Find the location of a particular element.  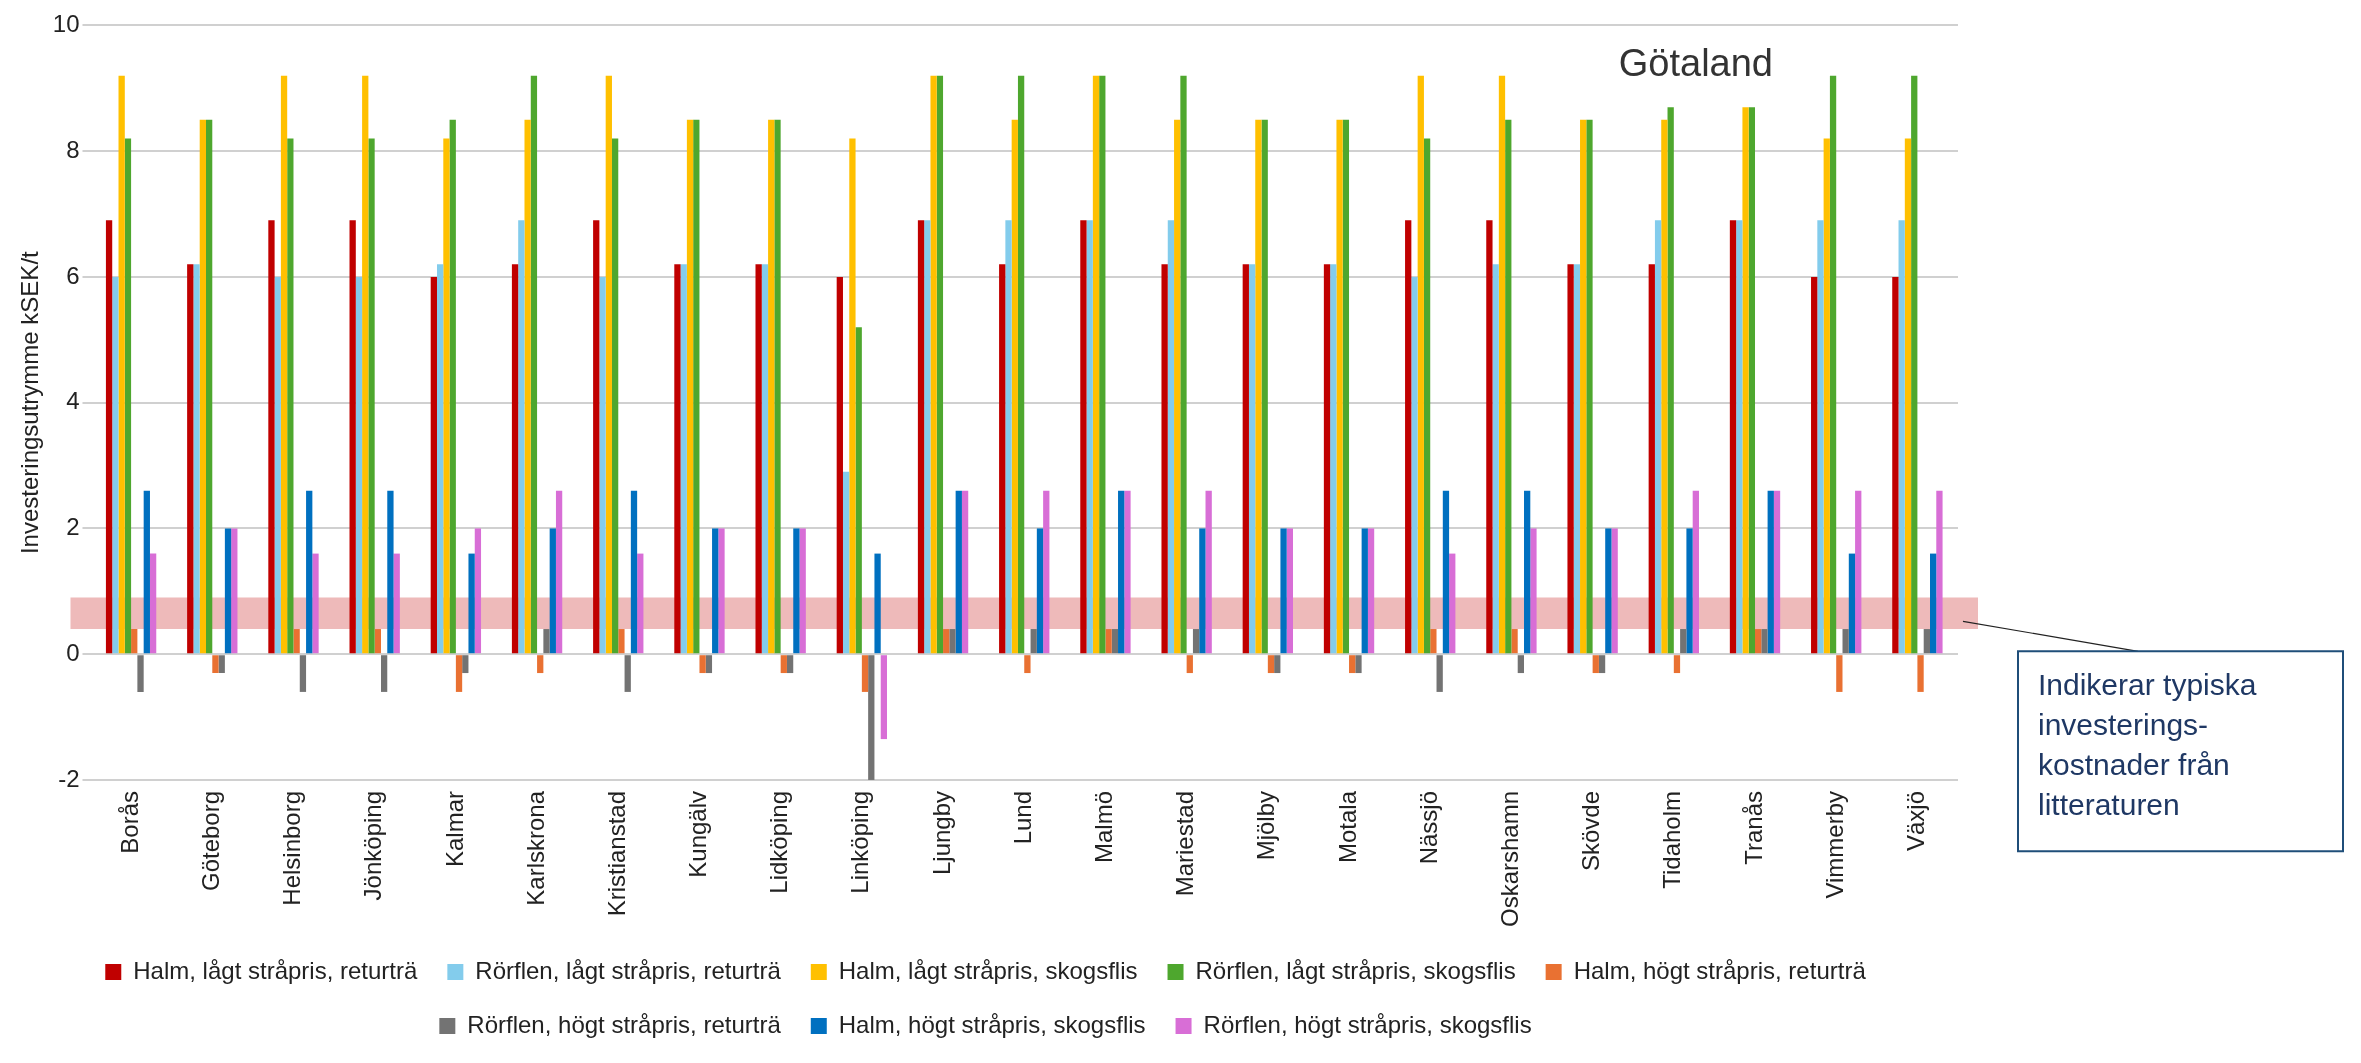

y-tick-label: 8 is located at coordinates (73, 149).